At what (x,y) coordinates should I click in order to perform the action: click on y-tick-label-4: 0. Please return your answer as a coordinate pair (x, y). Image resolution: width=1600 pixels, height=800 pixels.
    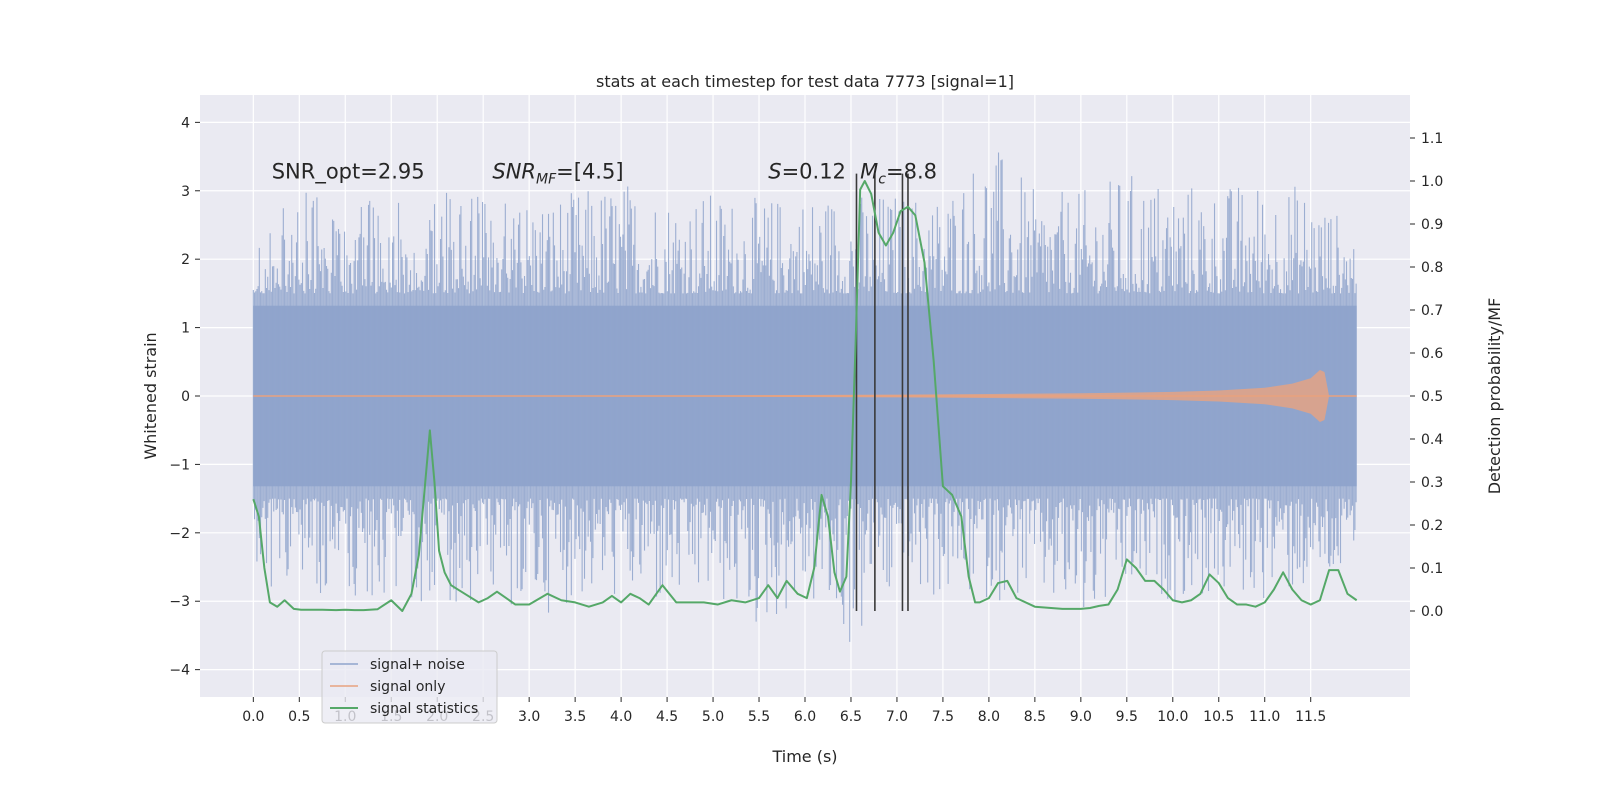
    Looking at the image, I should click on (185, 397).